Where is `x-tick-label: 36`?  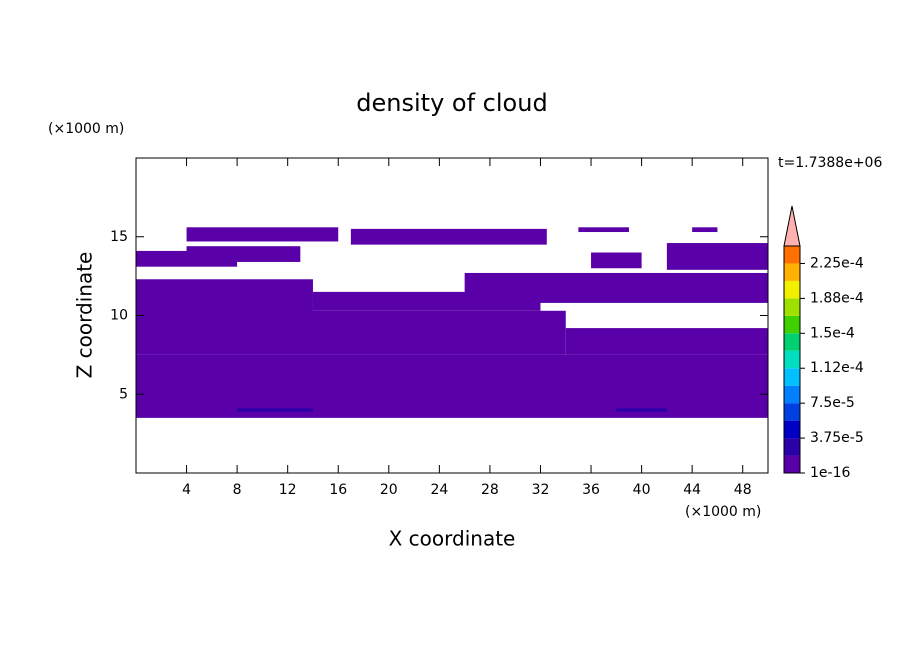 x-tick-label: 36 is located at coordinates (591, 490).